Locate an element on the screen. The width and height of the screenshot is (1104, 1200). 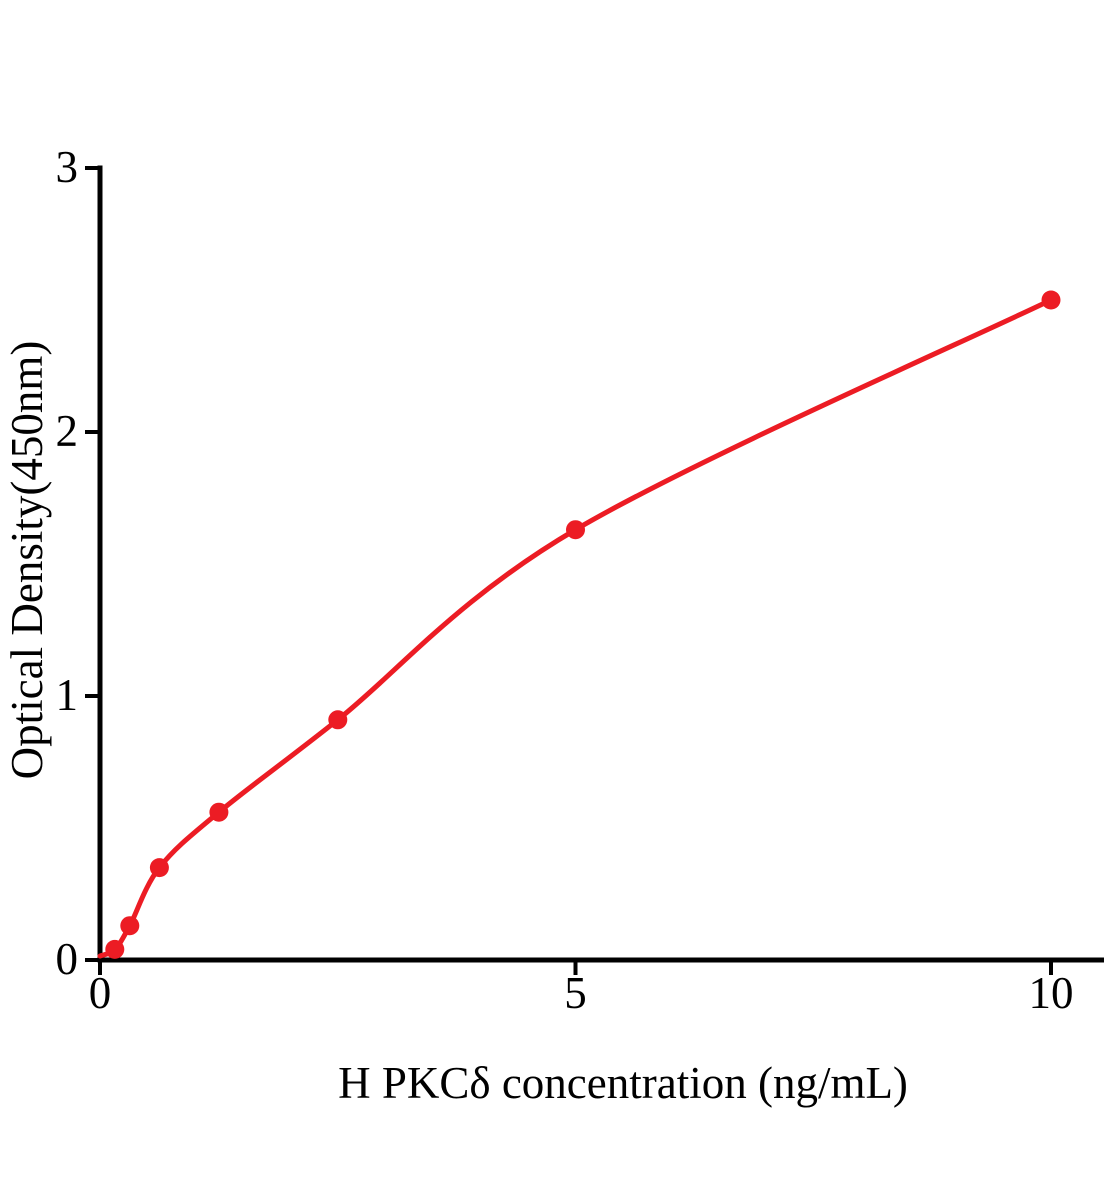
y-tick-label: 2 is located at coordinates (67, 431).